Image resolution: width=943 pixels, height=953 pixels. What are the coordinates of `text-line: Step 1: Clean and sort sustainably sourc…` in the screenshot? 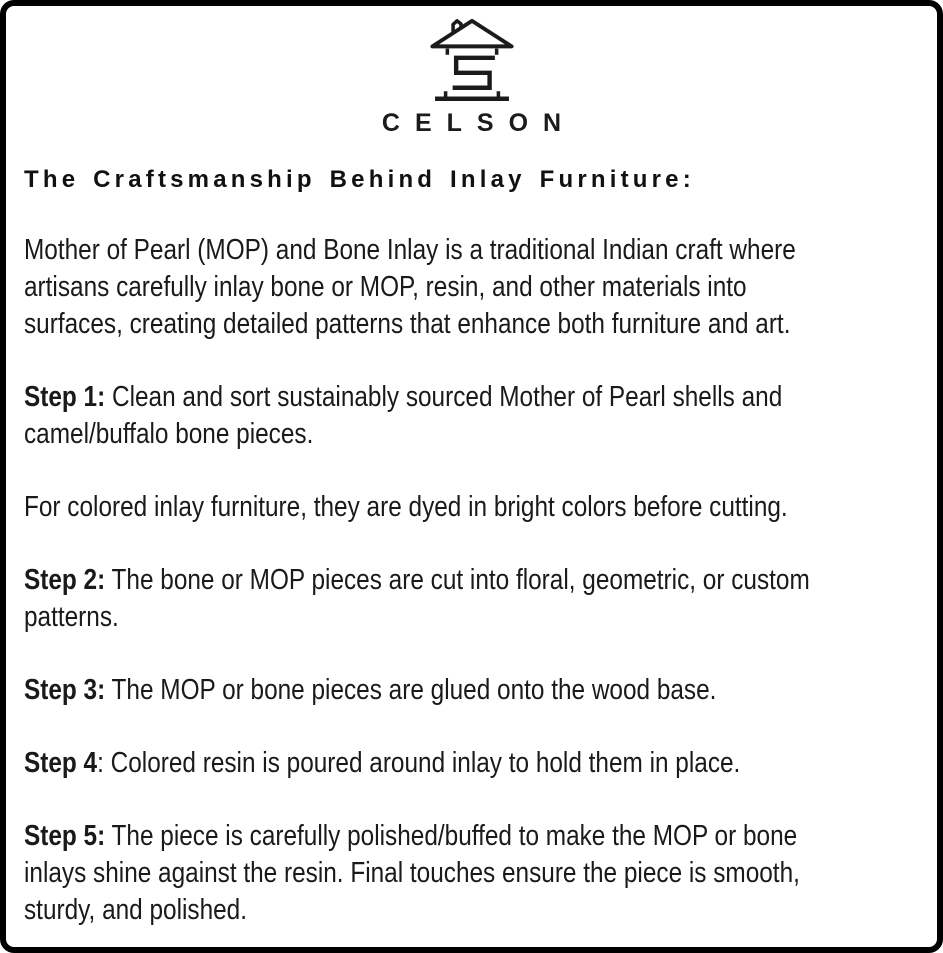 It's located at (403, 397).